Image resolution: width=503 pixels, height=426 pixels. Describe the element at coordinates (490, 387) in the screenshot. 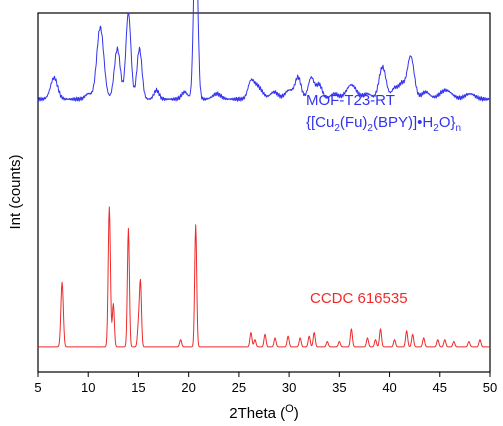

I see `x-tick-label: 50` at that location.